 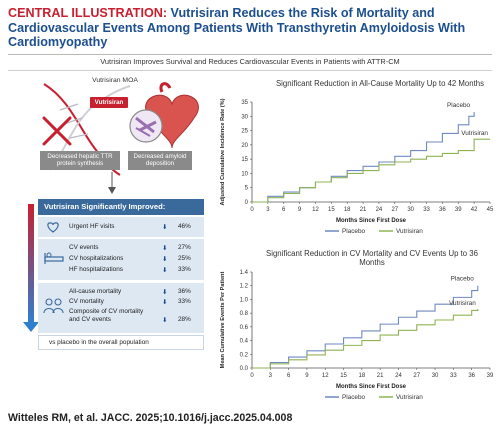 What do you see at coordinates (53, 306) in the screenshot?
I see `people-icon` at bounding box center [53, 306].